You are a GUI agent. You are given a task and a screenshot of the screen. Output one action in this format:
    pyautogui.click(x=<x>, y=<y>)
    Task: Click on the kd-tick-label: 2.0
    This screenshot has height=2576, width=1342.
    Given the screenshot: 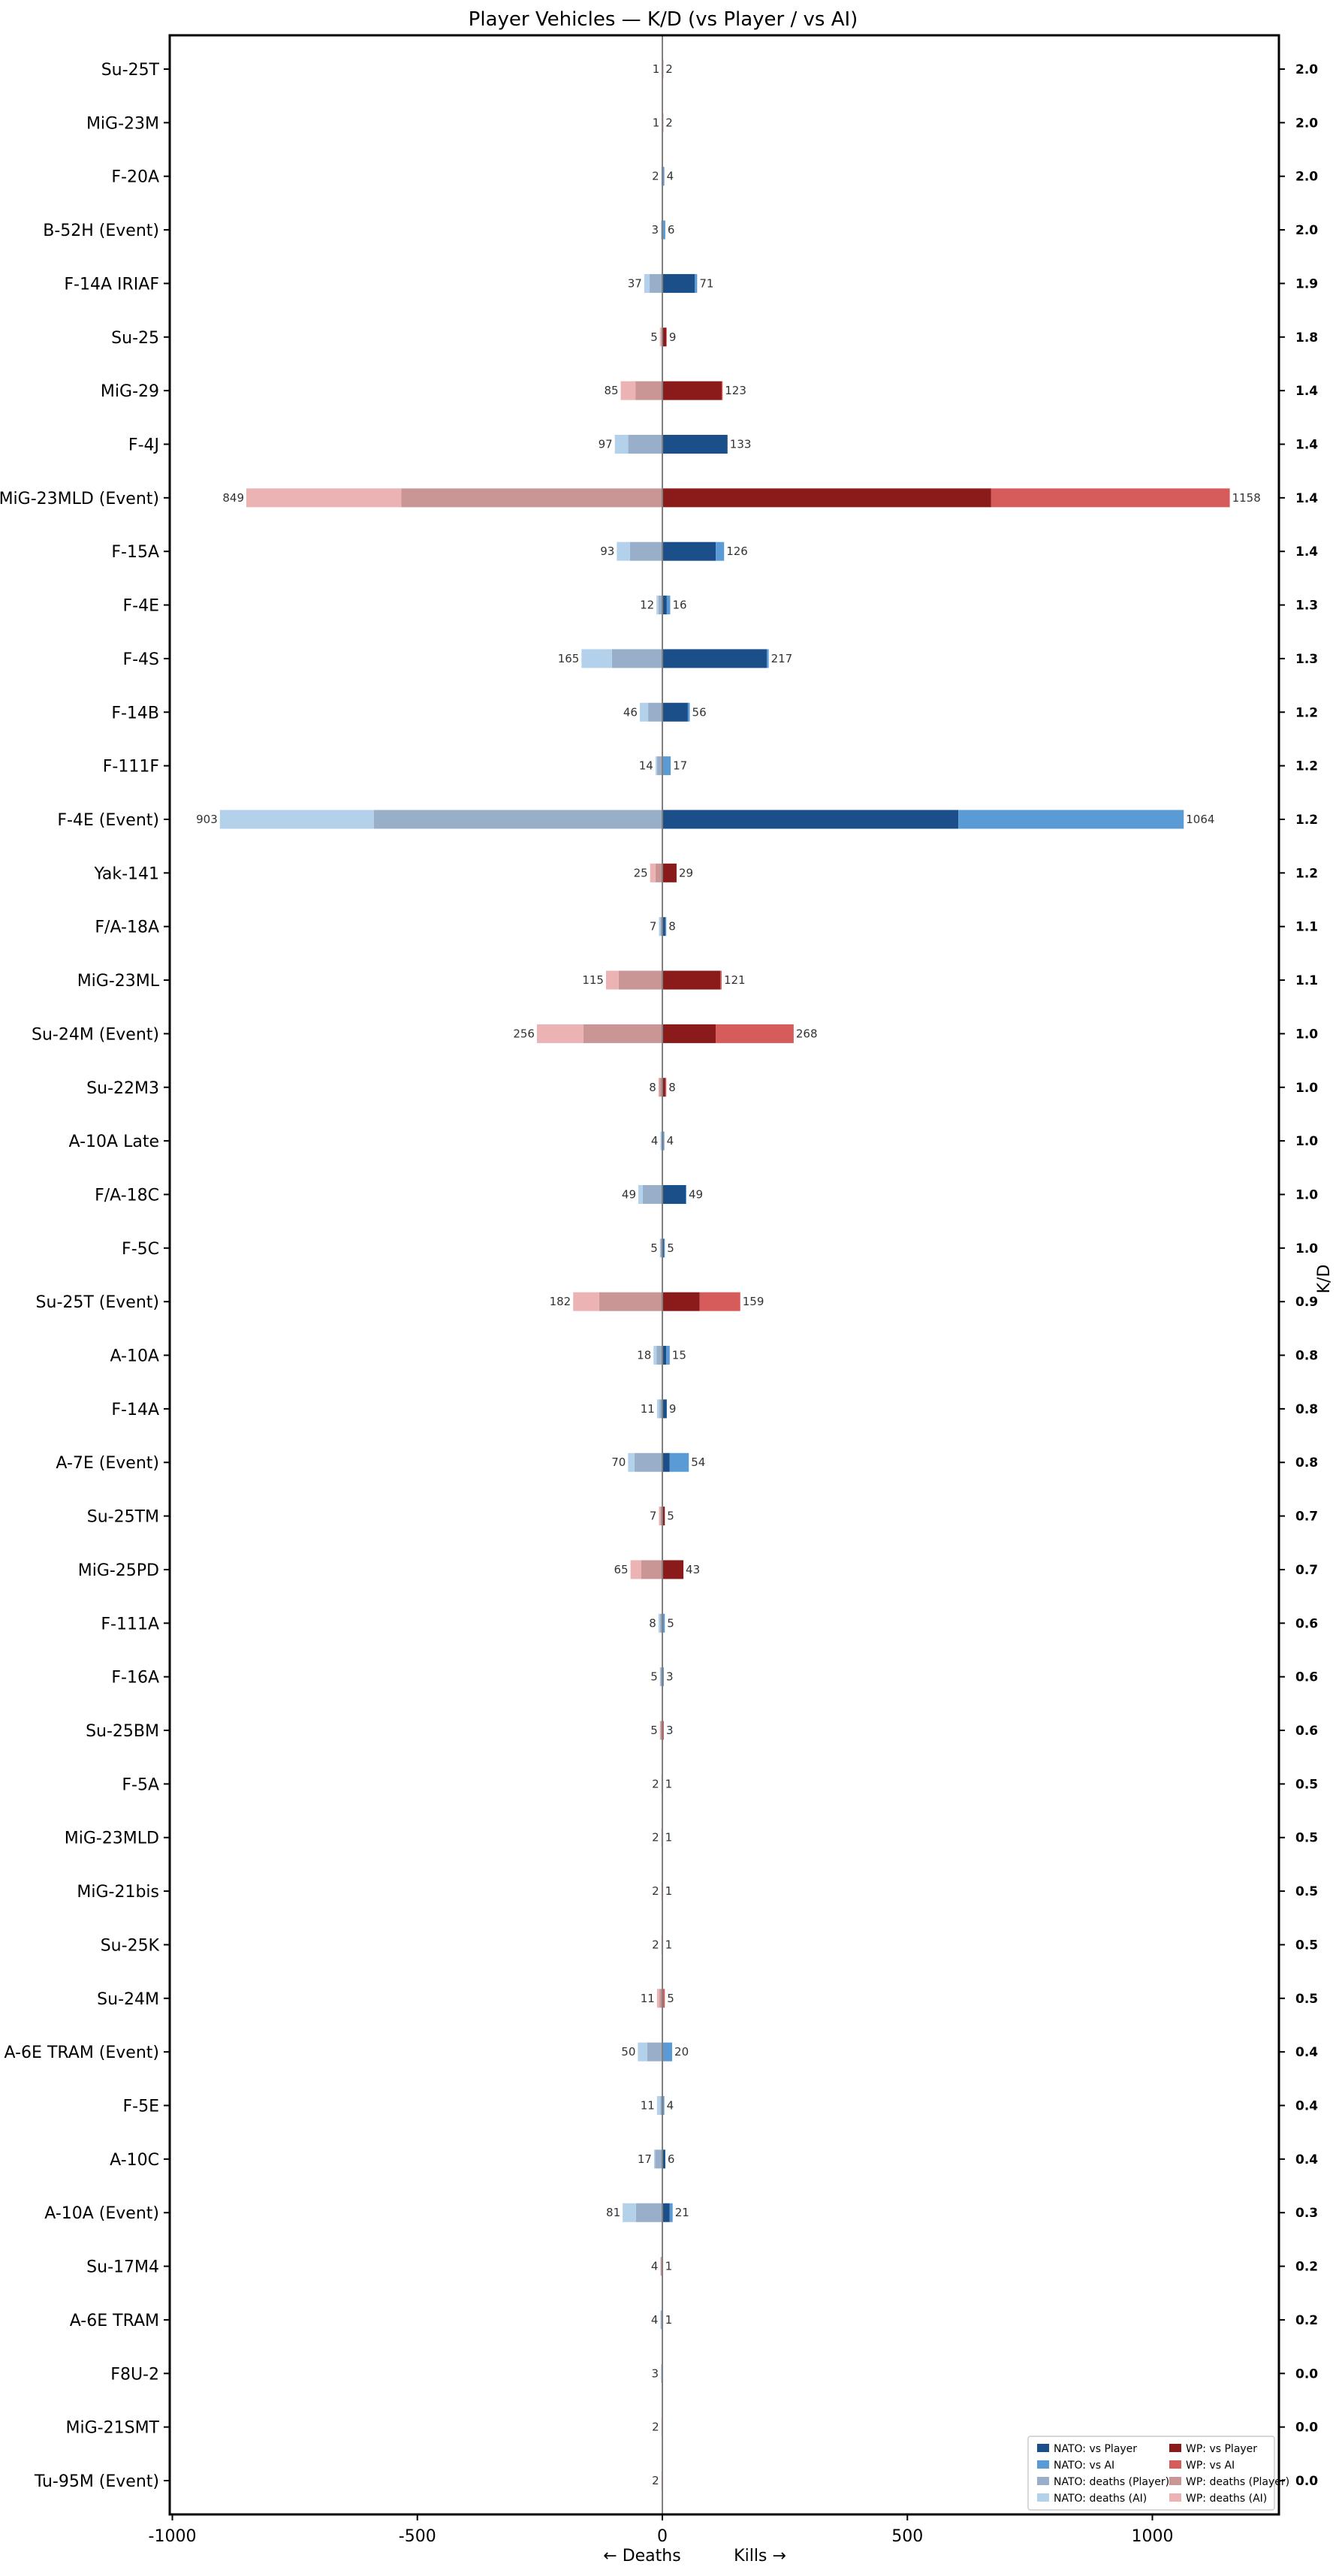 What is the action you would take?
    pyautogui.click(x=1306, y=69)
    